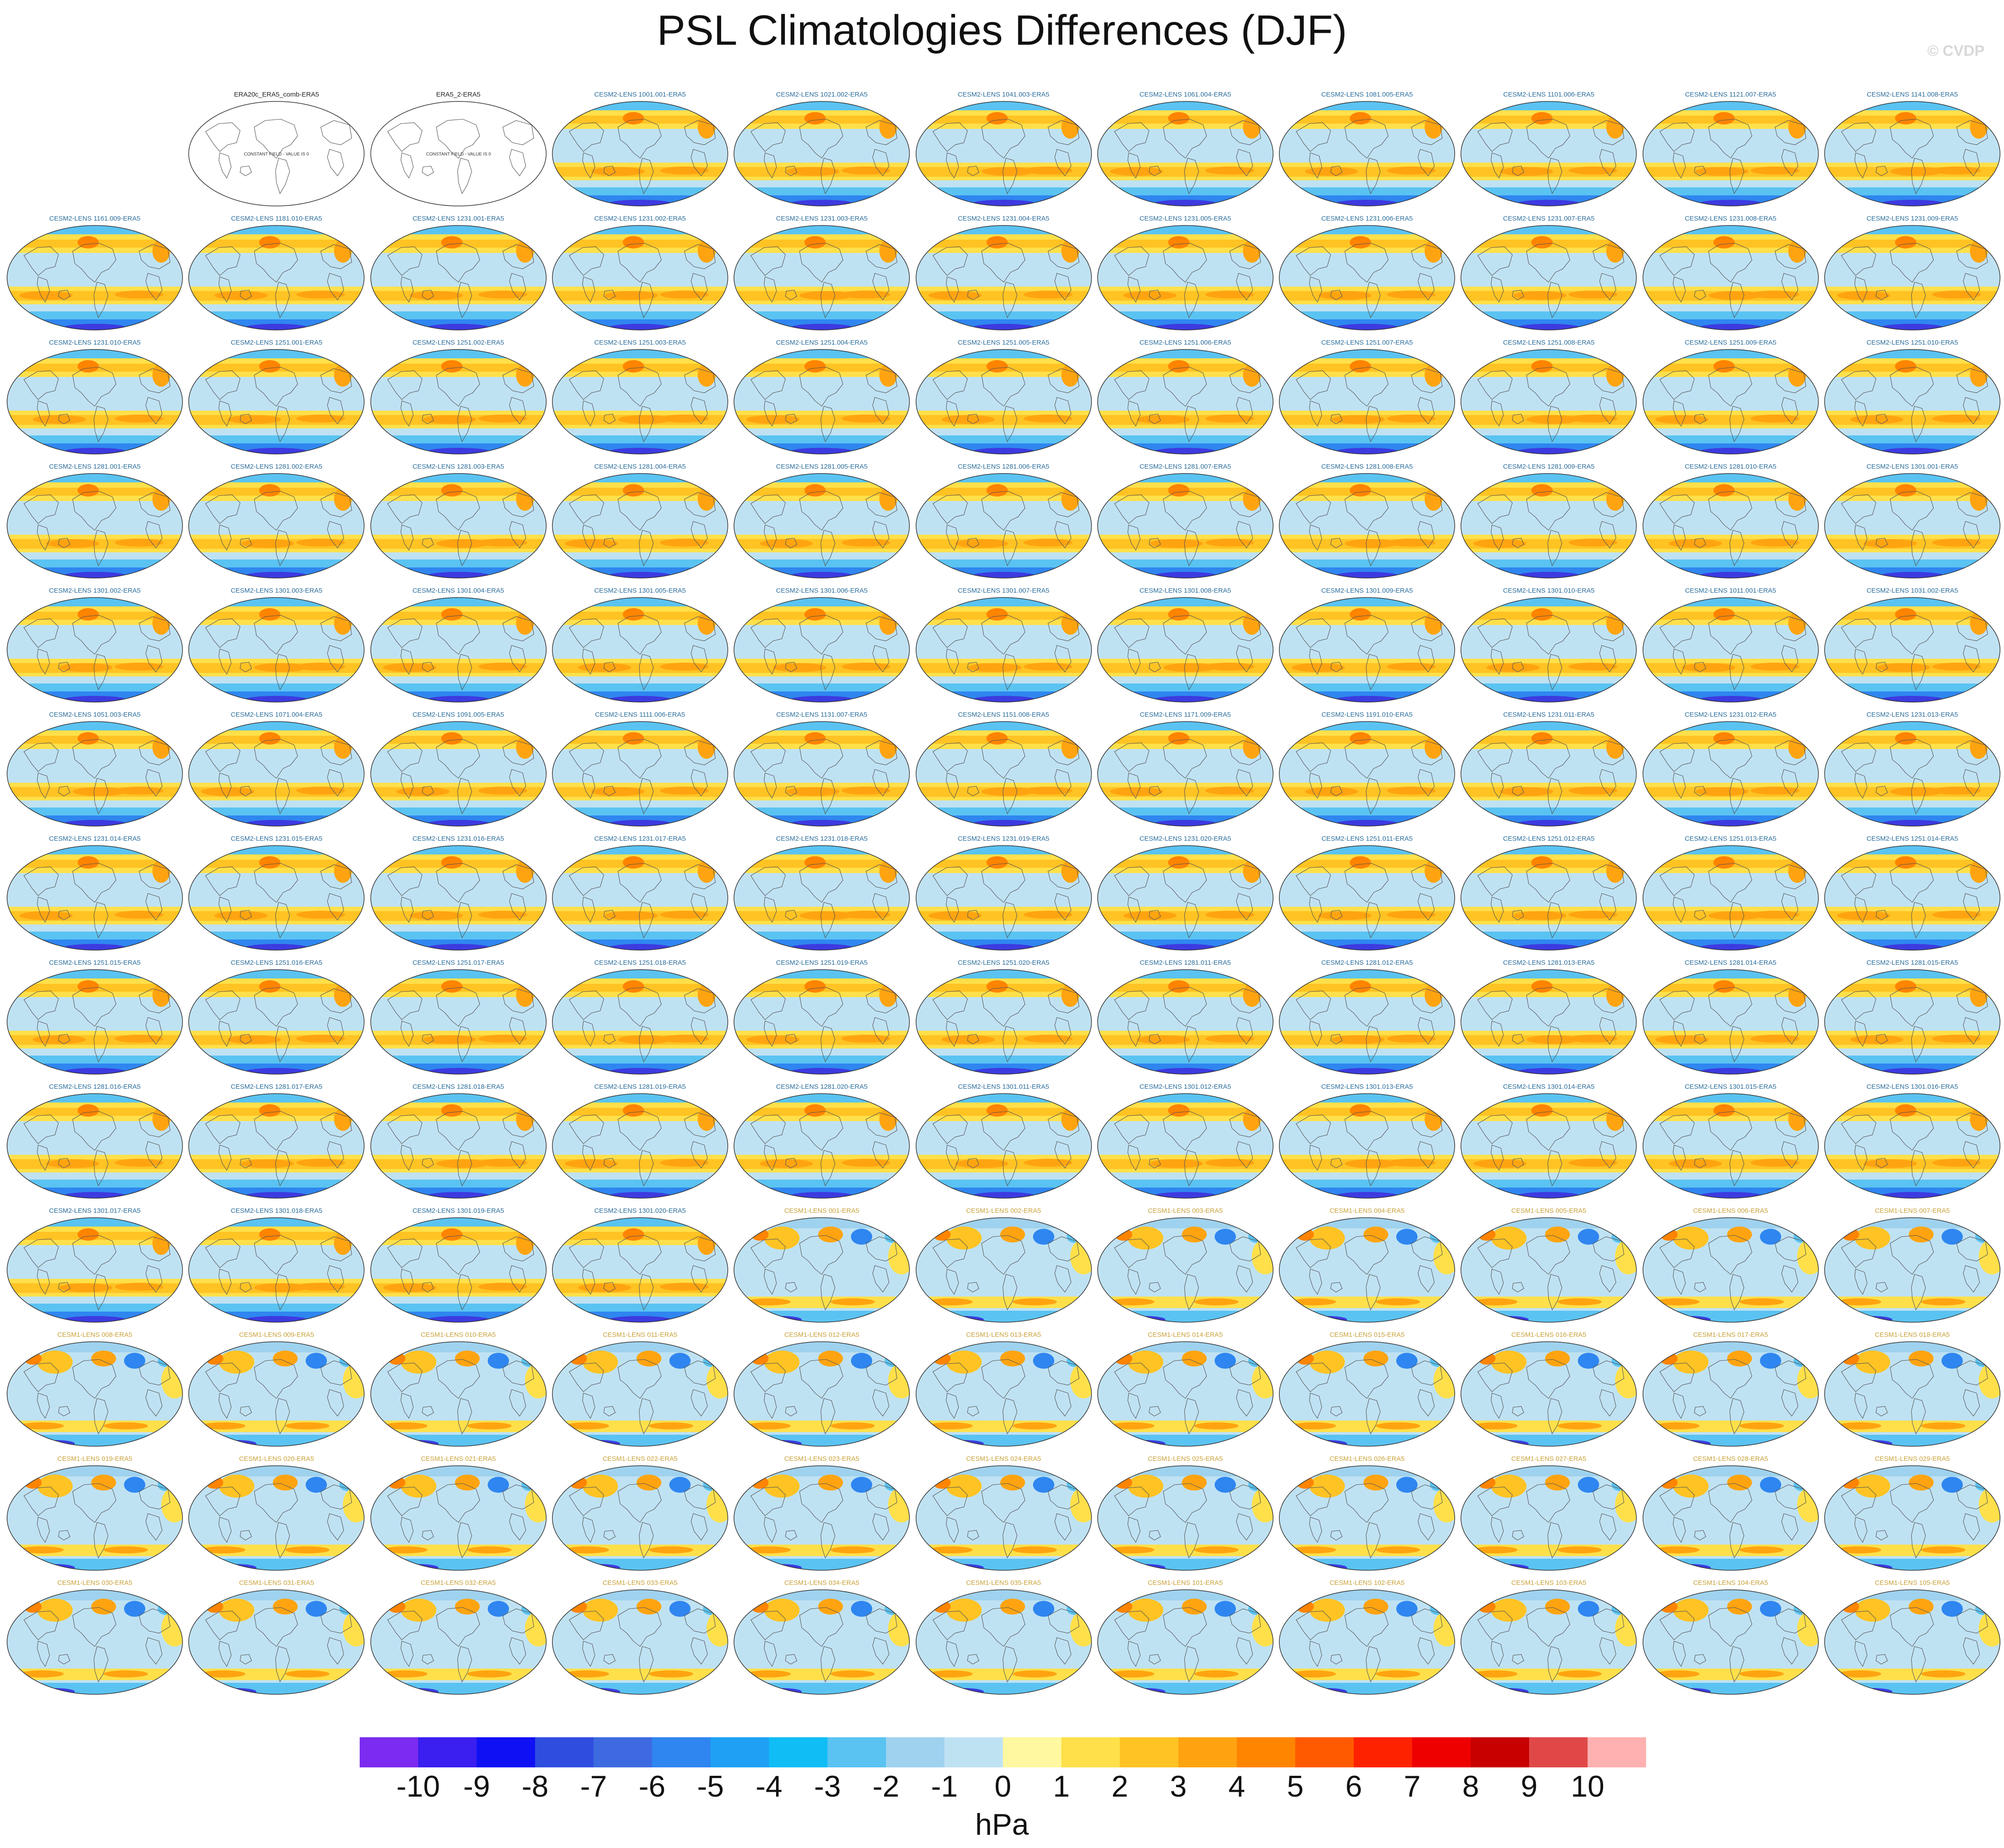 The image size is (2004, 1848). Describe the element at coordinates (1548, 1583) in the screenshot. I see `panel-title: CESM1-LENS 103-ERA5` at that location.